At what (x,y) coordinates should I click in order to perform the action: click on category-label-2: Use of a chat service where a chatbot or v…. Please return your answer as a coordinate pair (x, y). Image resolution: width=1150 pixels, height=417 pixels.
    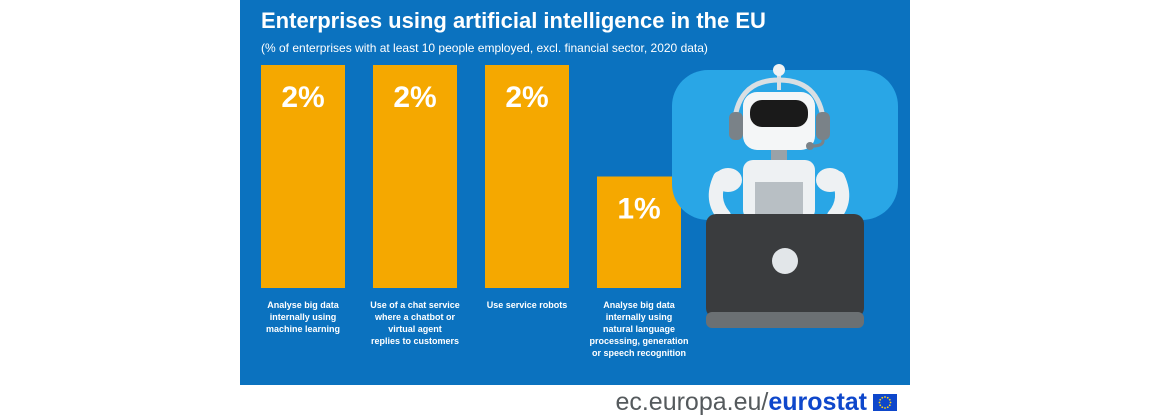
    Looking at the image, I should click on (415, 323).